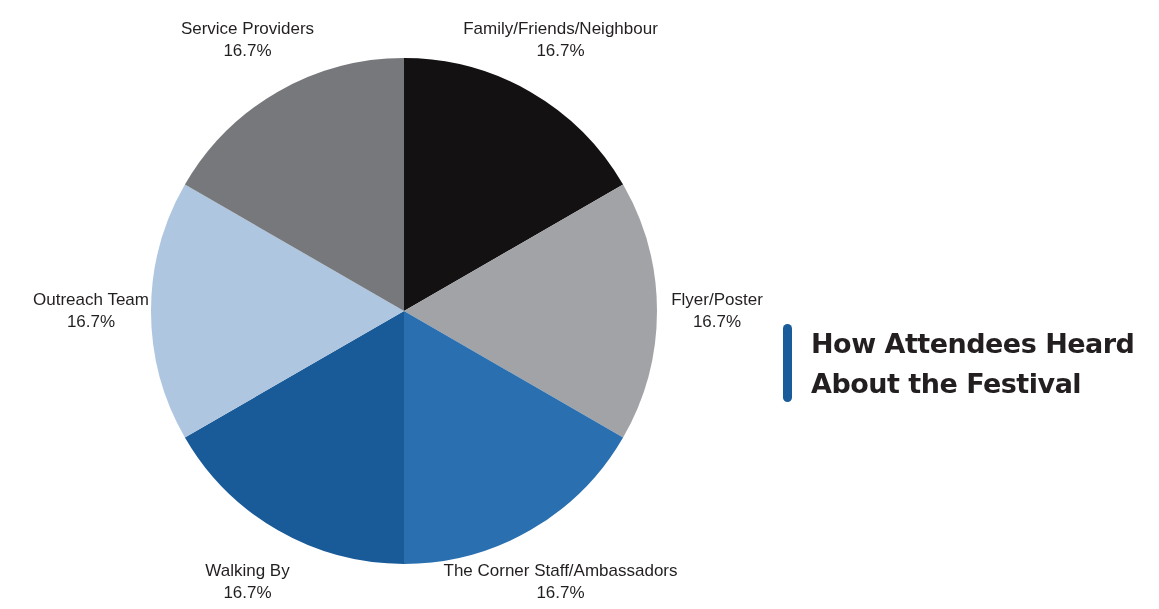 Image resolution: width=1159 pixels, height=609 pixels. I want to click on slice-label: Flyer/Poster, so click(717, 299).